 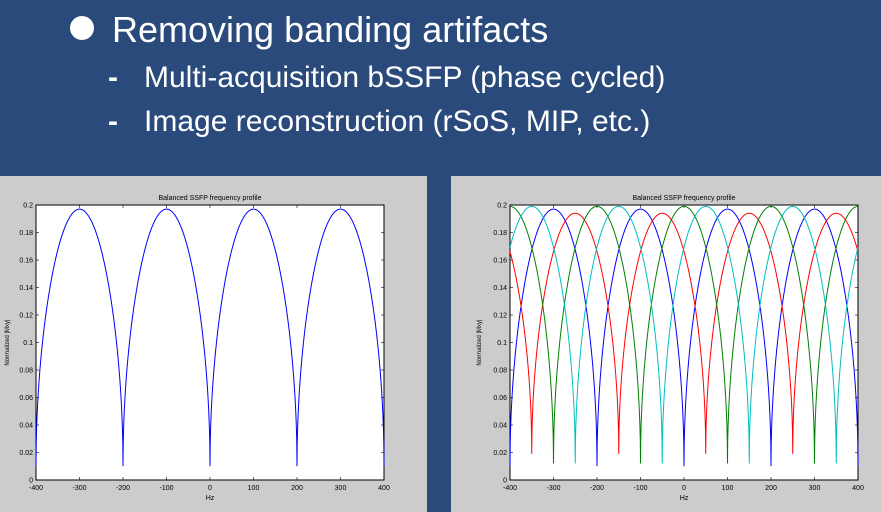 I want to click on sub-bullet-1-text: Multi-acquisition bSSFP (phase cycled), so click(x=405, y=77).